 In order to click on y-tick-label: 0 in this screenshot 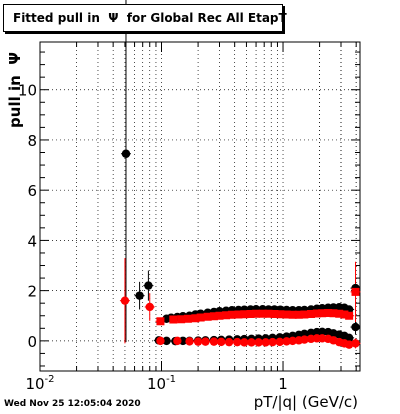, I will do `click(32, 342)`.